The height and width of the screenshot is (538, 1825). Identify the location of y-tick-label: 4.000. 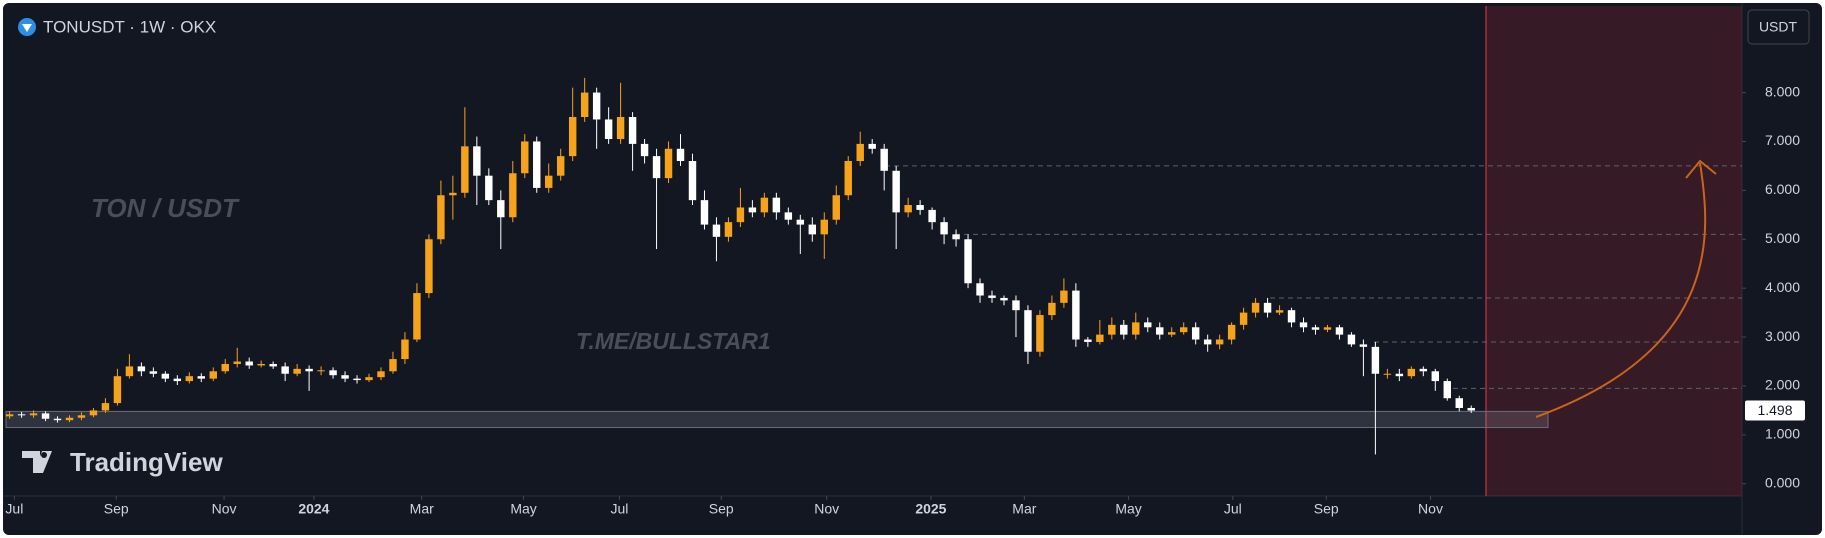
(1782, 287).